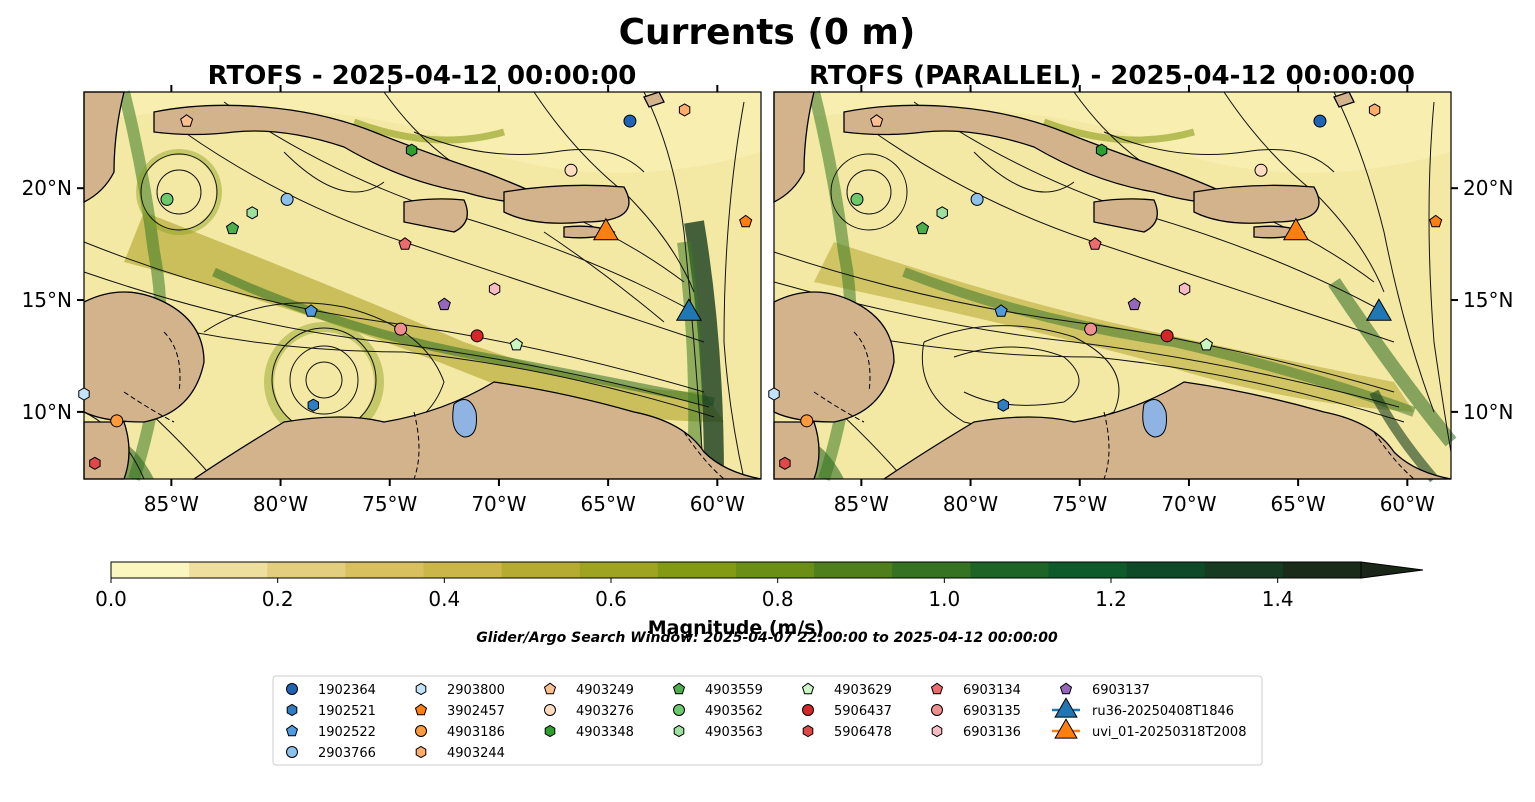 The height and width of the screenshot is (802, 1535). What do you see at coordinates (1114, 405) in the screenshot?
I see `right-borders` at bounding box center [1114, 405].